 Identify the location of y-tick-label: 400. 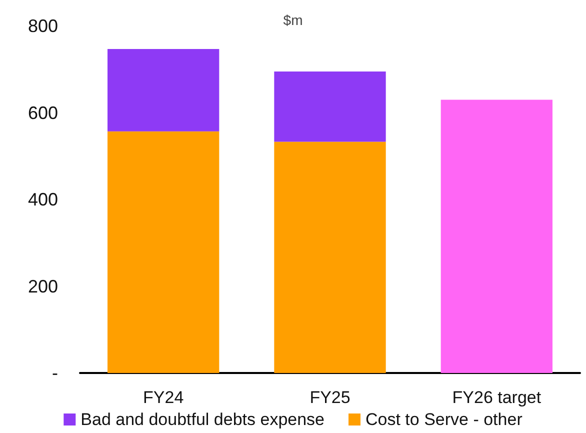
(43, 200).